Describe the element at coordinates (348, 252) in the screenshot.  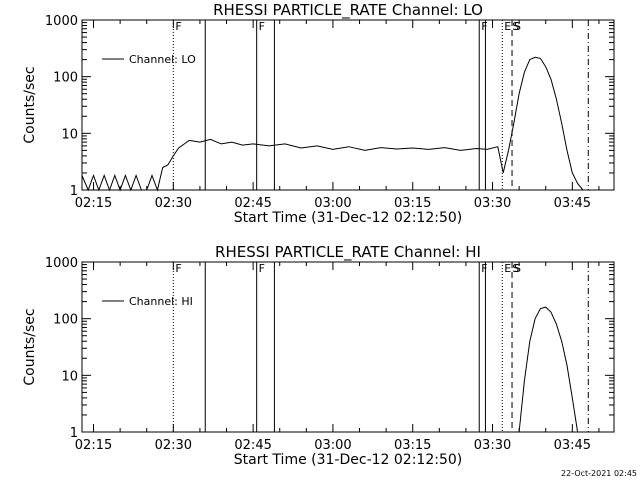
I see `chart-title: RHESSI PARTICLE_RATE Channel: HI` at that location.